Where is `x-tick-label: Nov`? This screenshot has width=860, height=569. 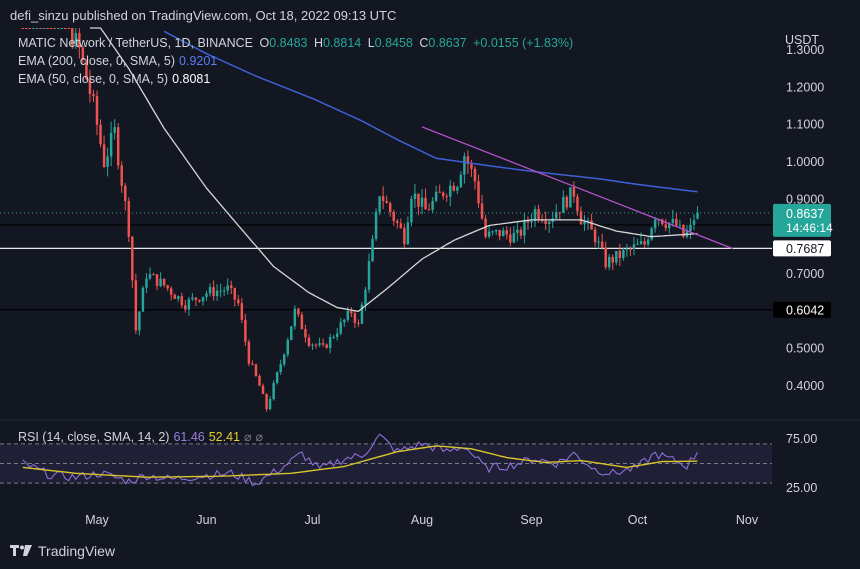 x-tick-label: Nov is located at coordinates (747, 520).